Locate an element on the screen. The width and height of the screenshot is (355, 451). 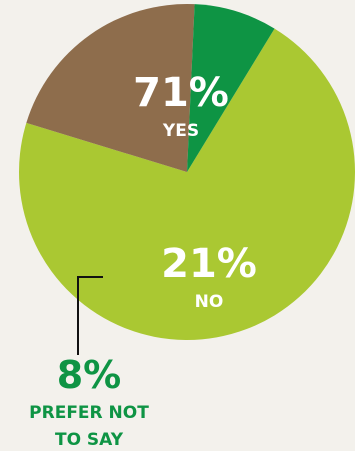
prefer-not-category-label-line2: TO SAY is located at coordinates (89, 440).